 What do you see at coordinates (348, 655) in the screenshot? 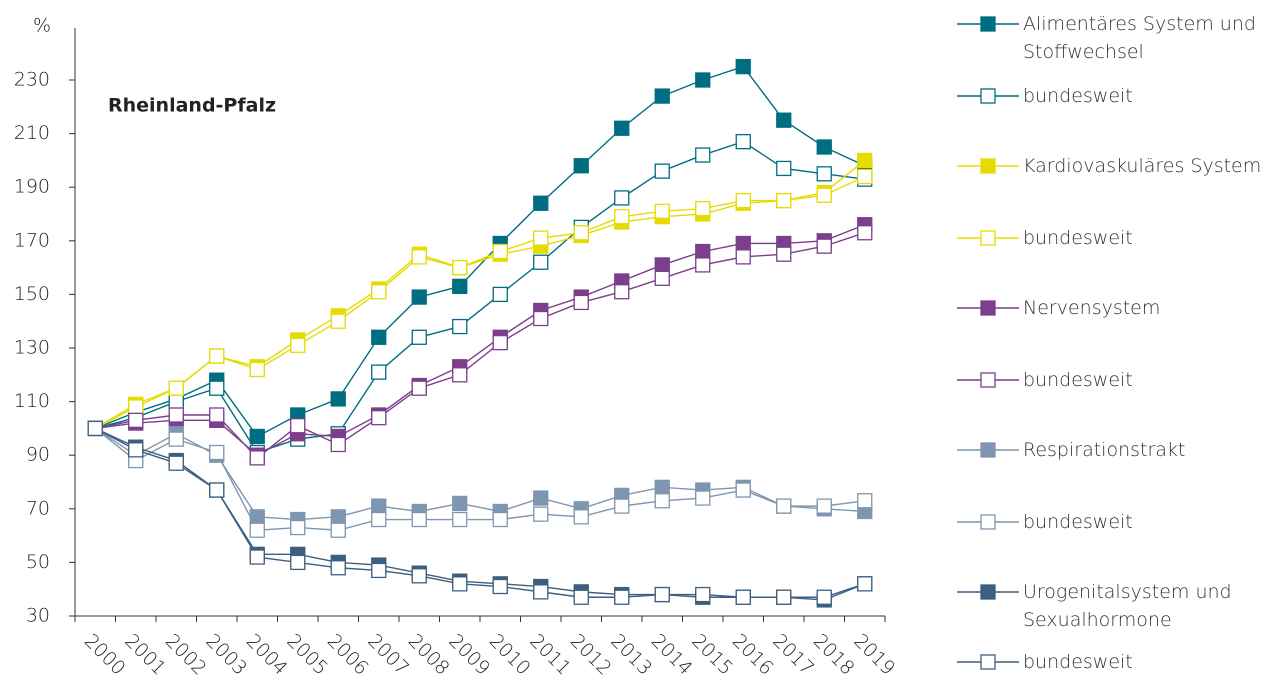
I see `x-tick-label: 2006` at bounding box center [348, 655].